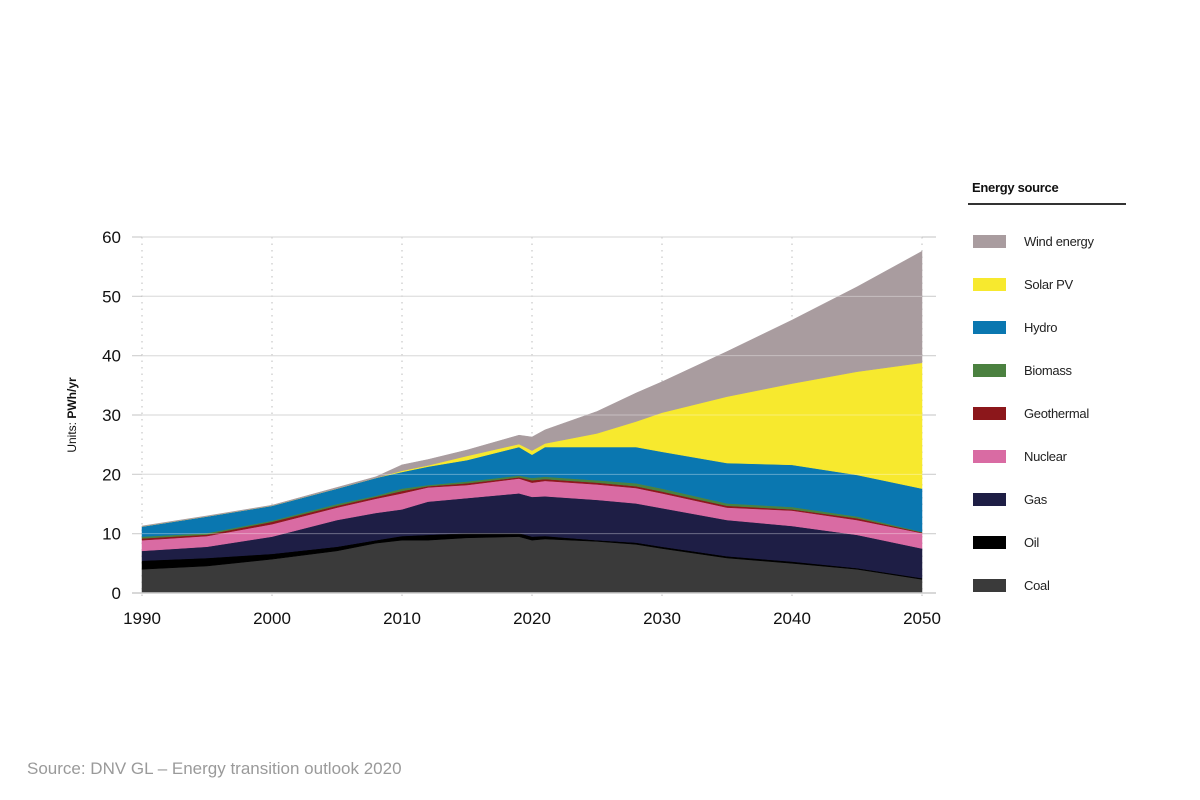  What do you see at coordinates (1048, 284) in the screenshot?
I see `legend-label: Solar PV` at bounding box center [1048, 284].